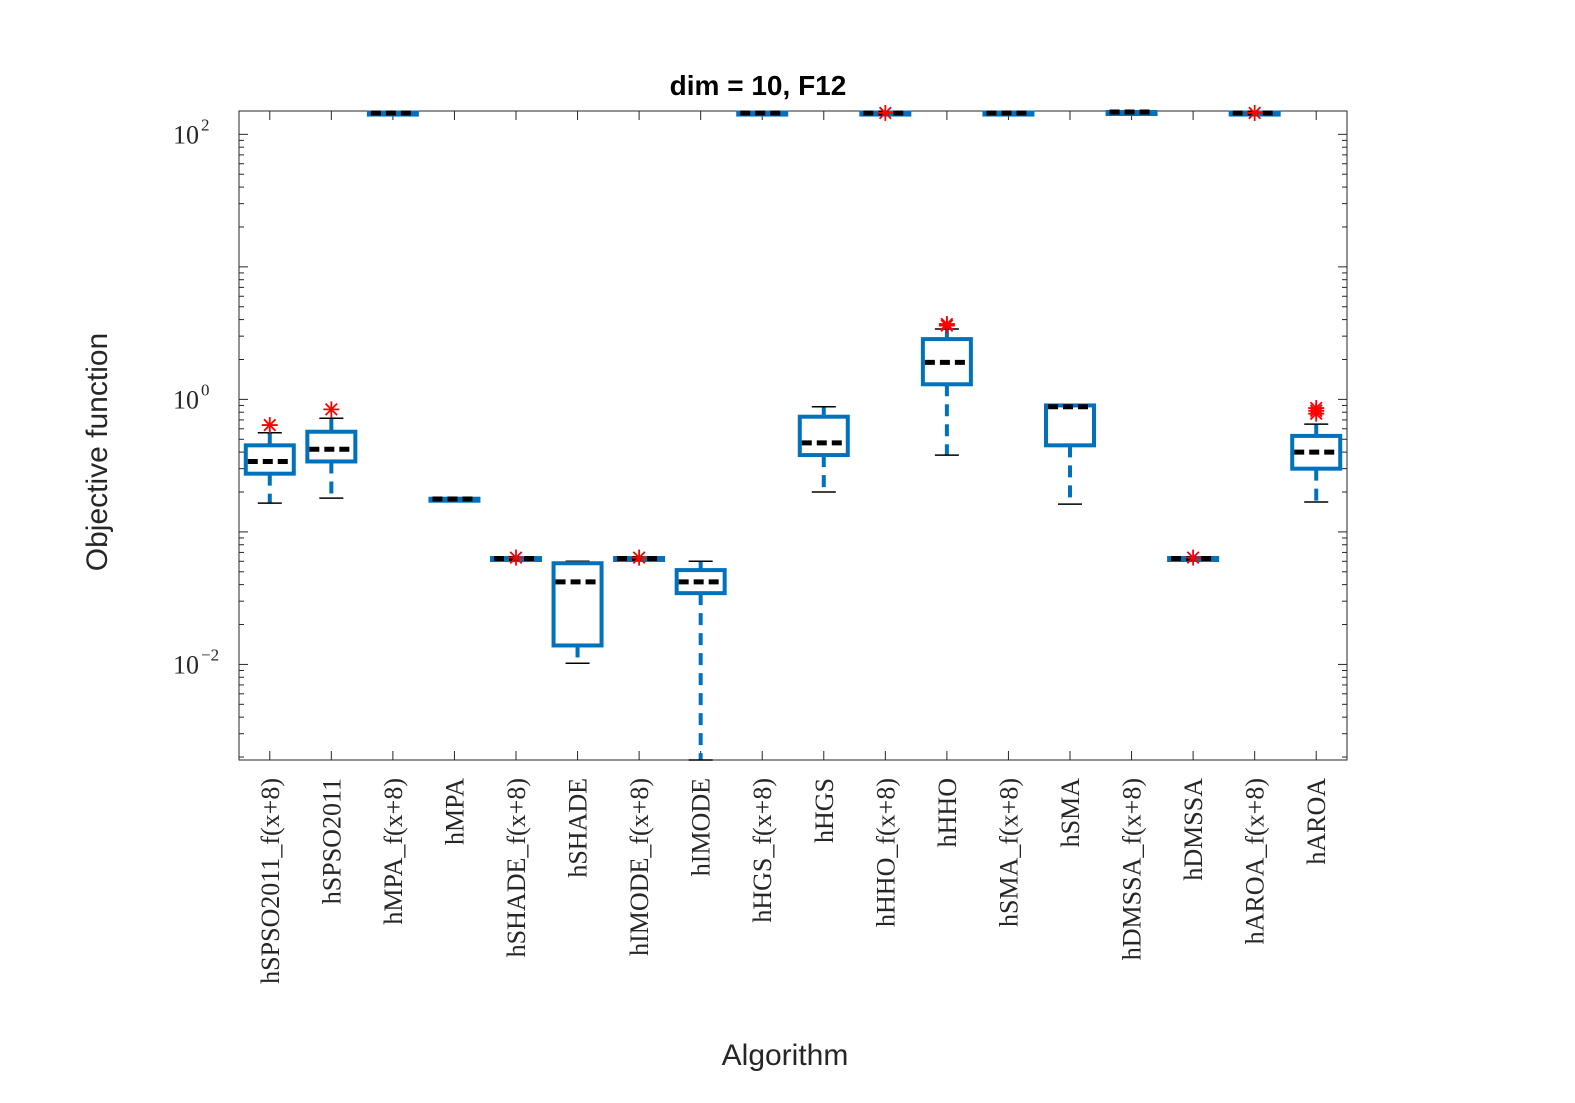 The height and width of the screenshot is (1103, 1575). I want to click on y-tick-label-exponent: 0, so click(205, 389).